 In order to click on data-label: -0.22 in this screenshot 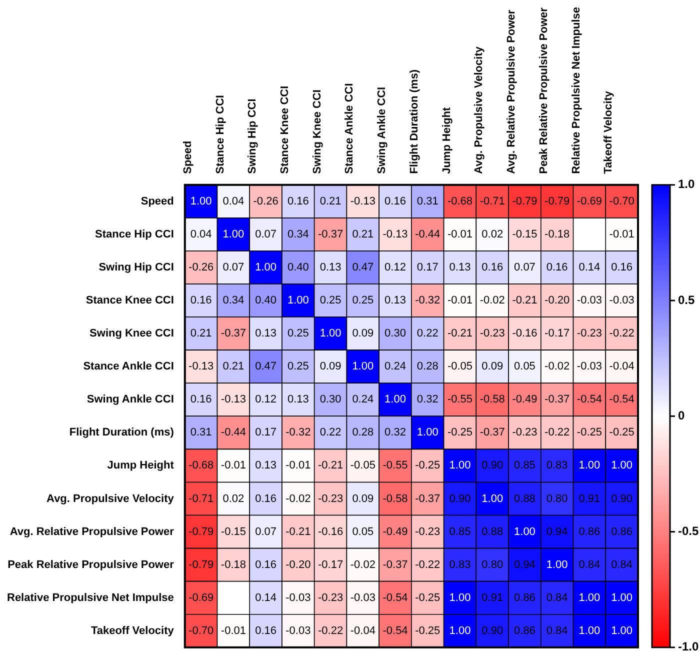, I will do `click(557, 432)`.